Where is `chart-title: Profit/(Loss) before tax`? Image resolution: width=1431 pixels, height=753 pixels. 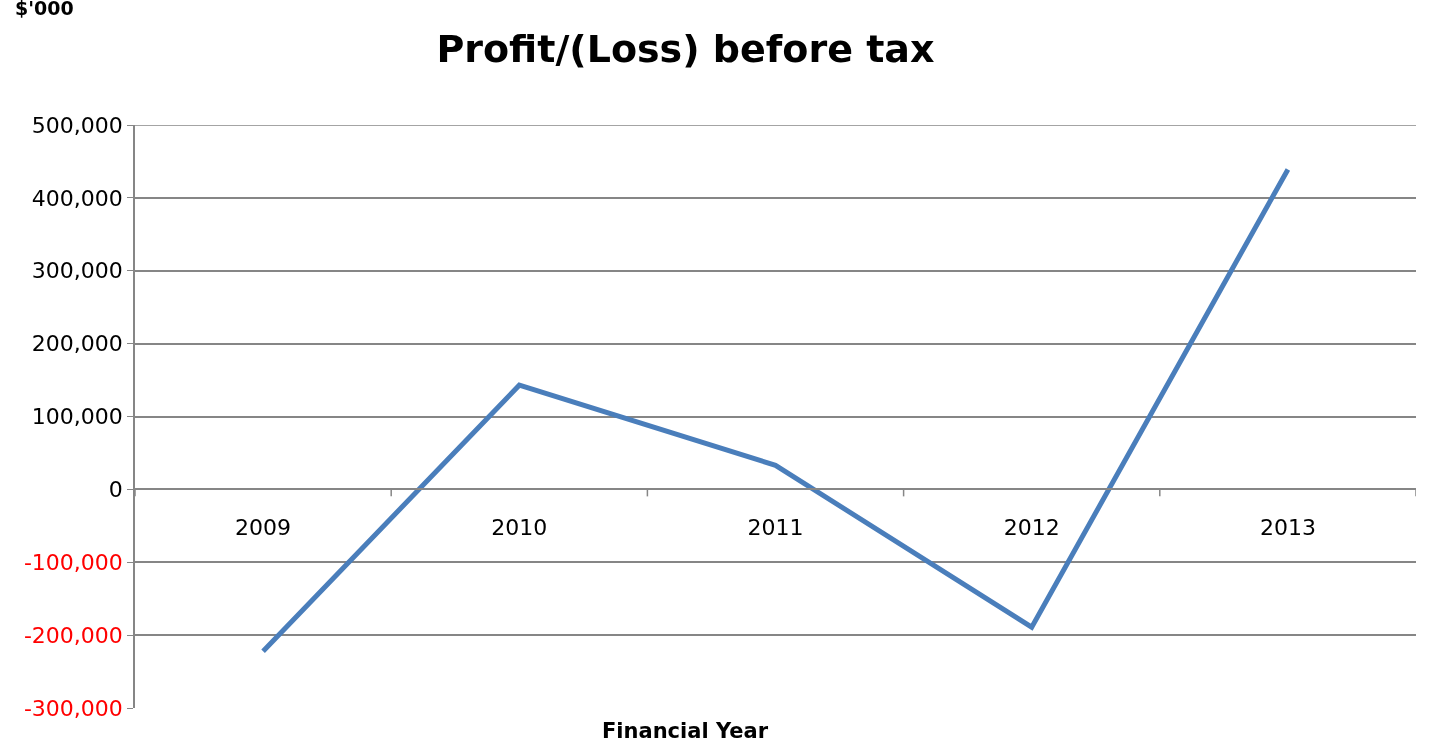 chart-title: Profit/(Loss) before tax is located at coordinates (685, 49).